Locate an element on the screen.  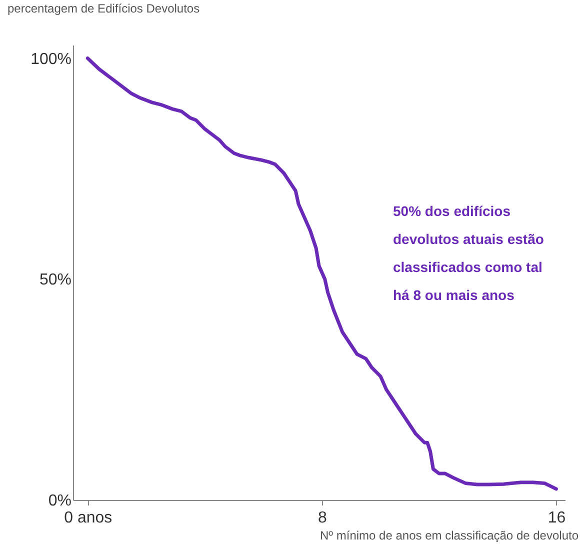
y-tick-label: 0% is located at coordinates (60, 501).